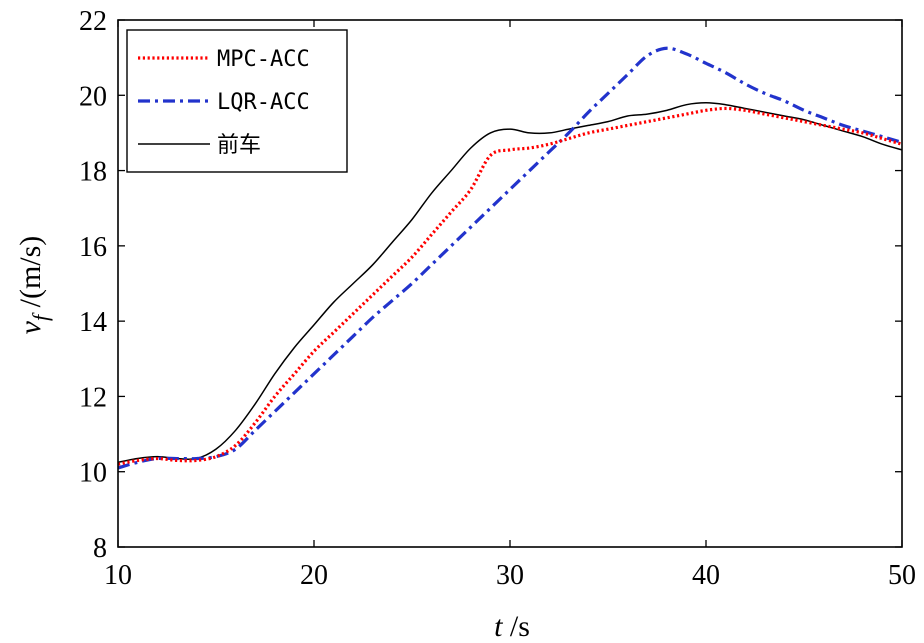  What do you see at coordinates (706, 575) in the screenshot?
I see `x-tick-label: 40` at bounding box center [706, 575].